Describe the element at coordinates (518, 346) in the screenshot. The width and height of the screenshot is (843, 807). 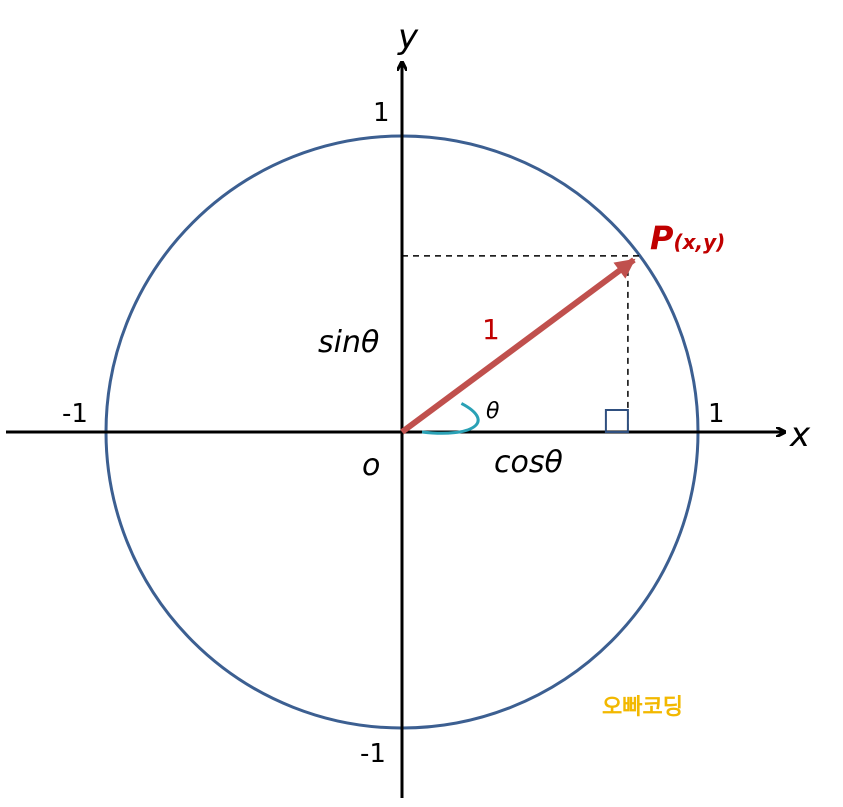
I see `radius-vector-arrow` at that location.